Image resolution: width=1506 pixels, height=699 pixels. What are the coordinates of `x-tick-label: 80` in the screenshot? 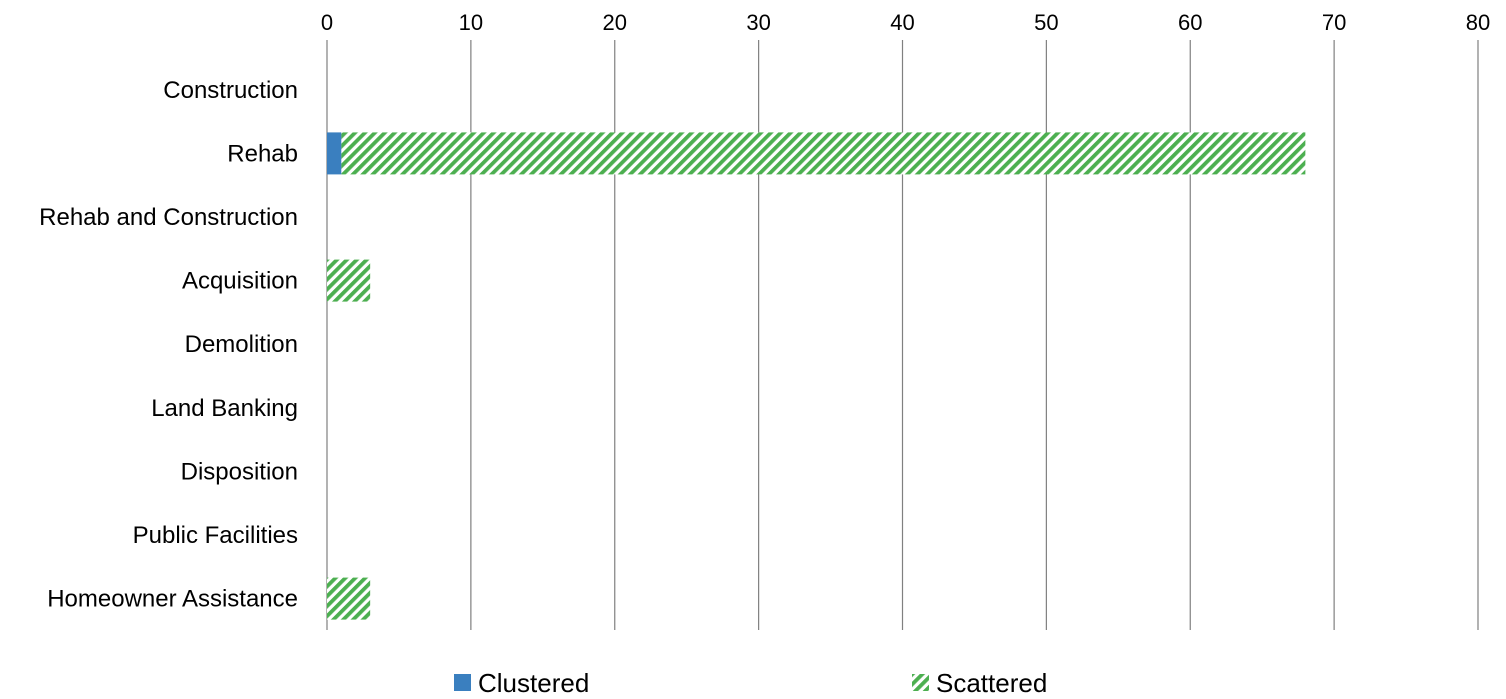 It's located at (1478, 22).